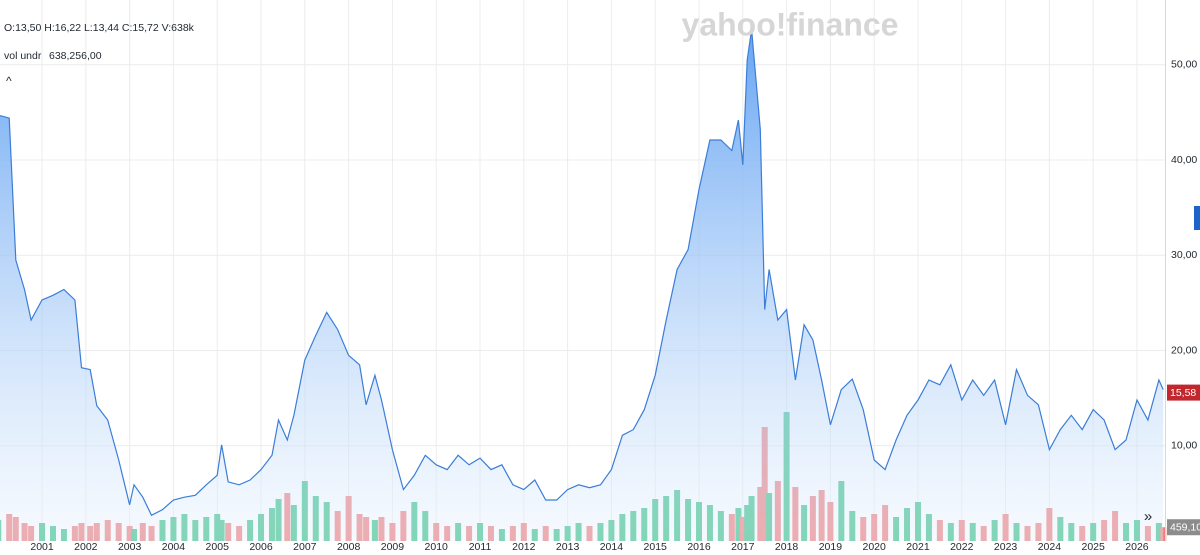 The image size is (1200, 555). I want to click on x-tick-label: 2024, so click(1050, 547).